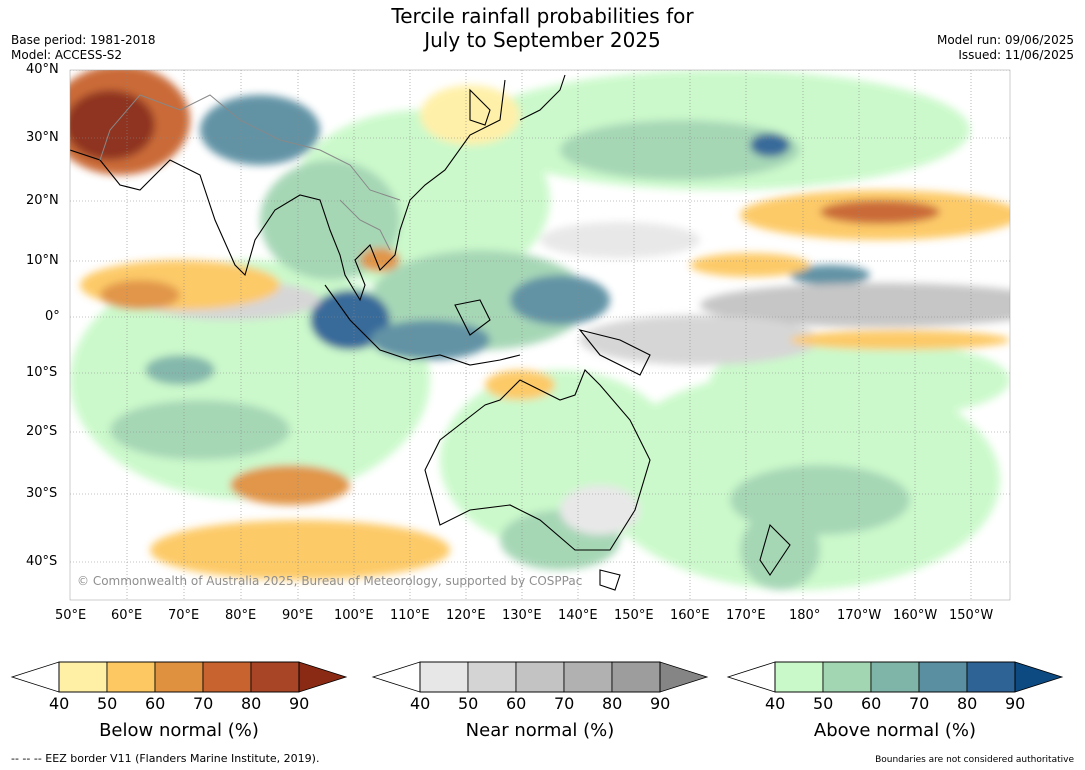  I want to click on lat-label: 40°N, so click(42, 69).